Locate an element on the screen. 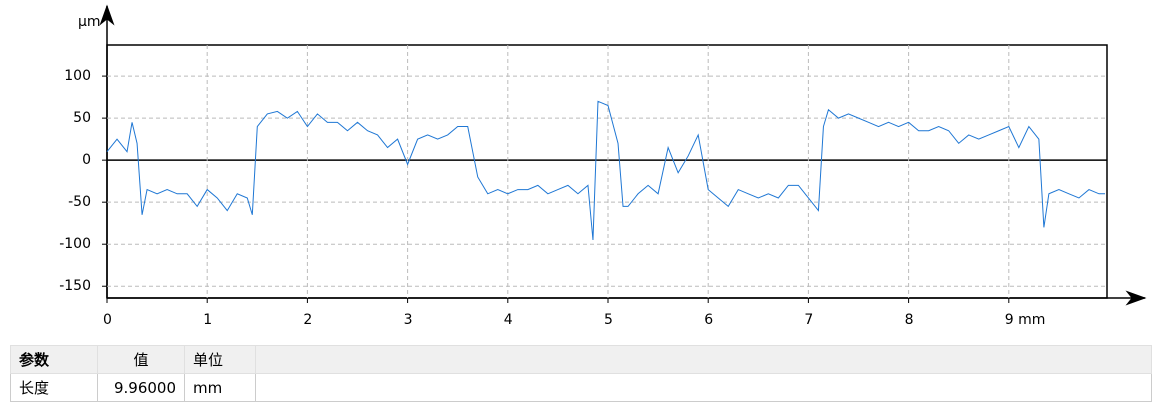 This screenshot has width=1162, height=415. x-tick-label: 0 is located at coordinates (107, 320).